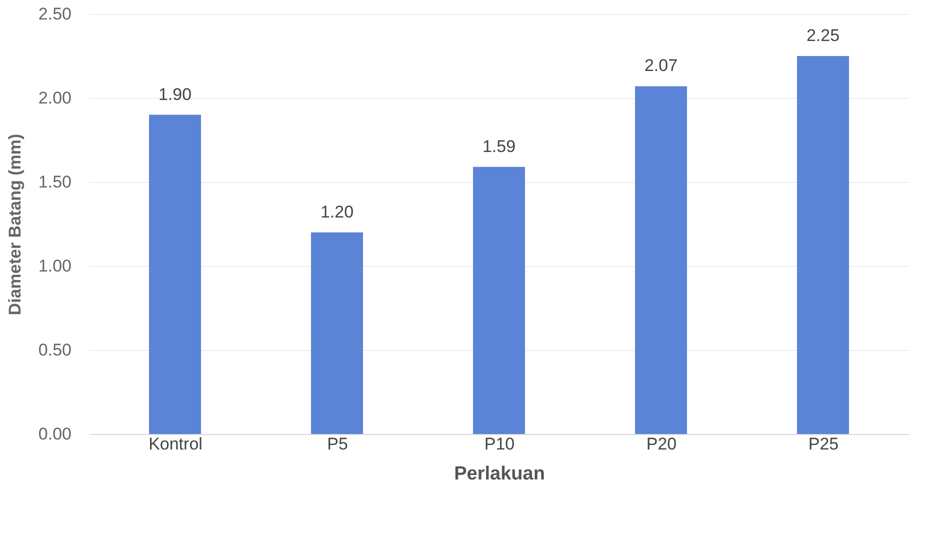 The width and height of the screenshot is (952, 533). I want to click on y-tick-label: 2.00, so click(55, 98).